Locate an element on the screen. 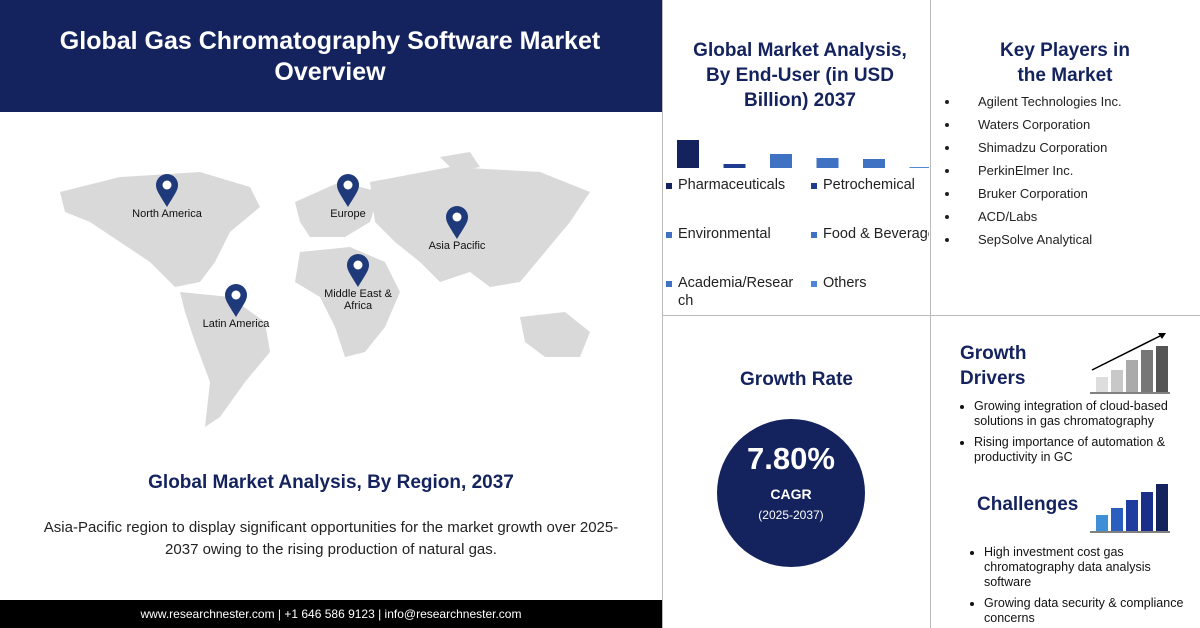 Image resolution: width=1200 pixels, height=628 pixels. legend-label: Others is located at coordinates (845, 283).